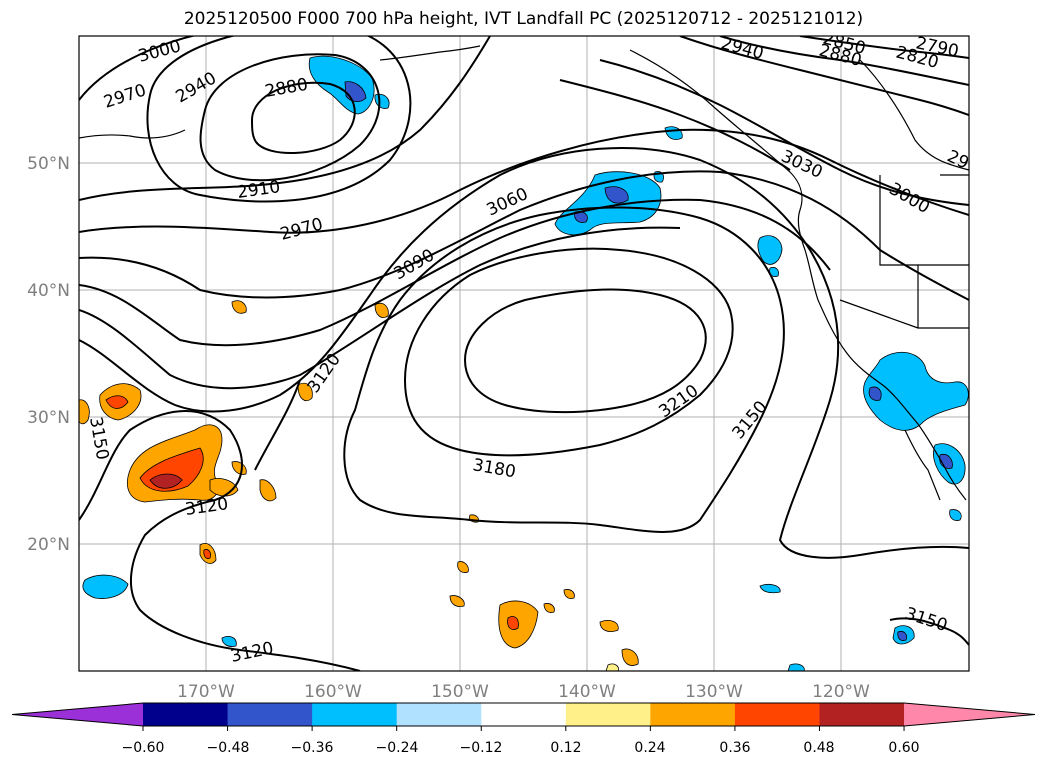 This screenshot has height=765, width=1047. Describe the element at coordinates (48, 545) in the screenshot. I see `lat-label: 20°N` at that location.